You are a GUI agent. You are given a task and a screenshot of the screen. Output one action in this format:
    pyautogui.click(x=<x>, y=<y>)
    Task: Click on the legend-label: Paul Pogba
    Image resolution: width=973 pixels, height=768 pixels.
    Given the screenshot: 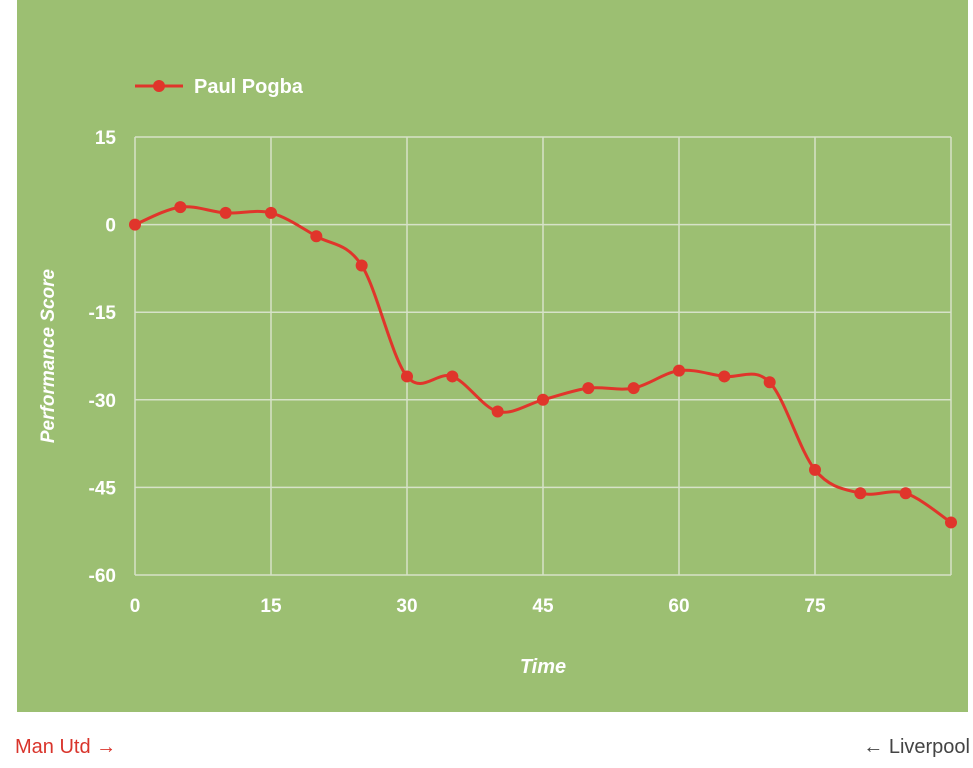 What is the action you would take?
    pyautogui.click(x=249, y=87)
    